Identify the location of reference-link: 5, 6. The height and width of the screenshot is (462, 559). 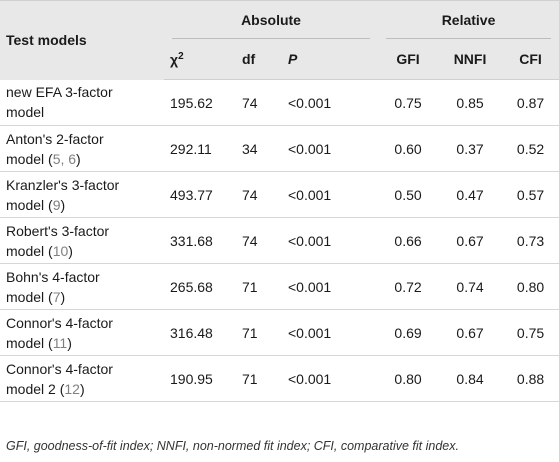
(64, 158).